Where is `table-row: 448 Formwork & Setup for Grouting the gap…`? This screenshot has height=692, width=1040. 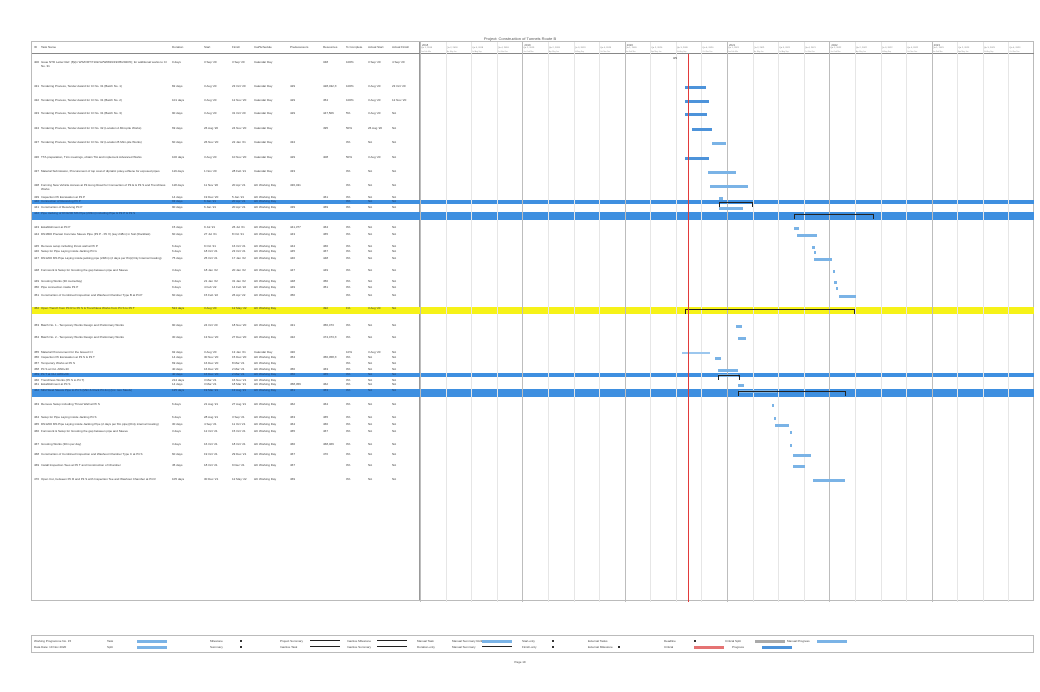
table-row: 448 Formwork & Setup for Grouting the gap… is located at coordinates (226, 273).